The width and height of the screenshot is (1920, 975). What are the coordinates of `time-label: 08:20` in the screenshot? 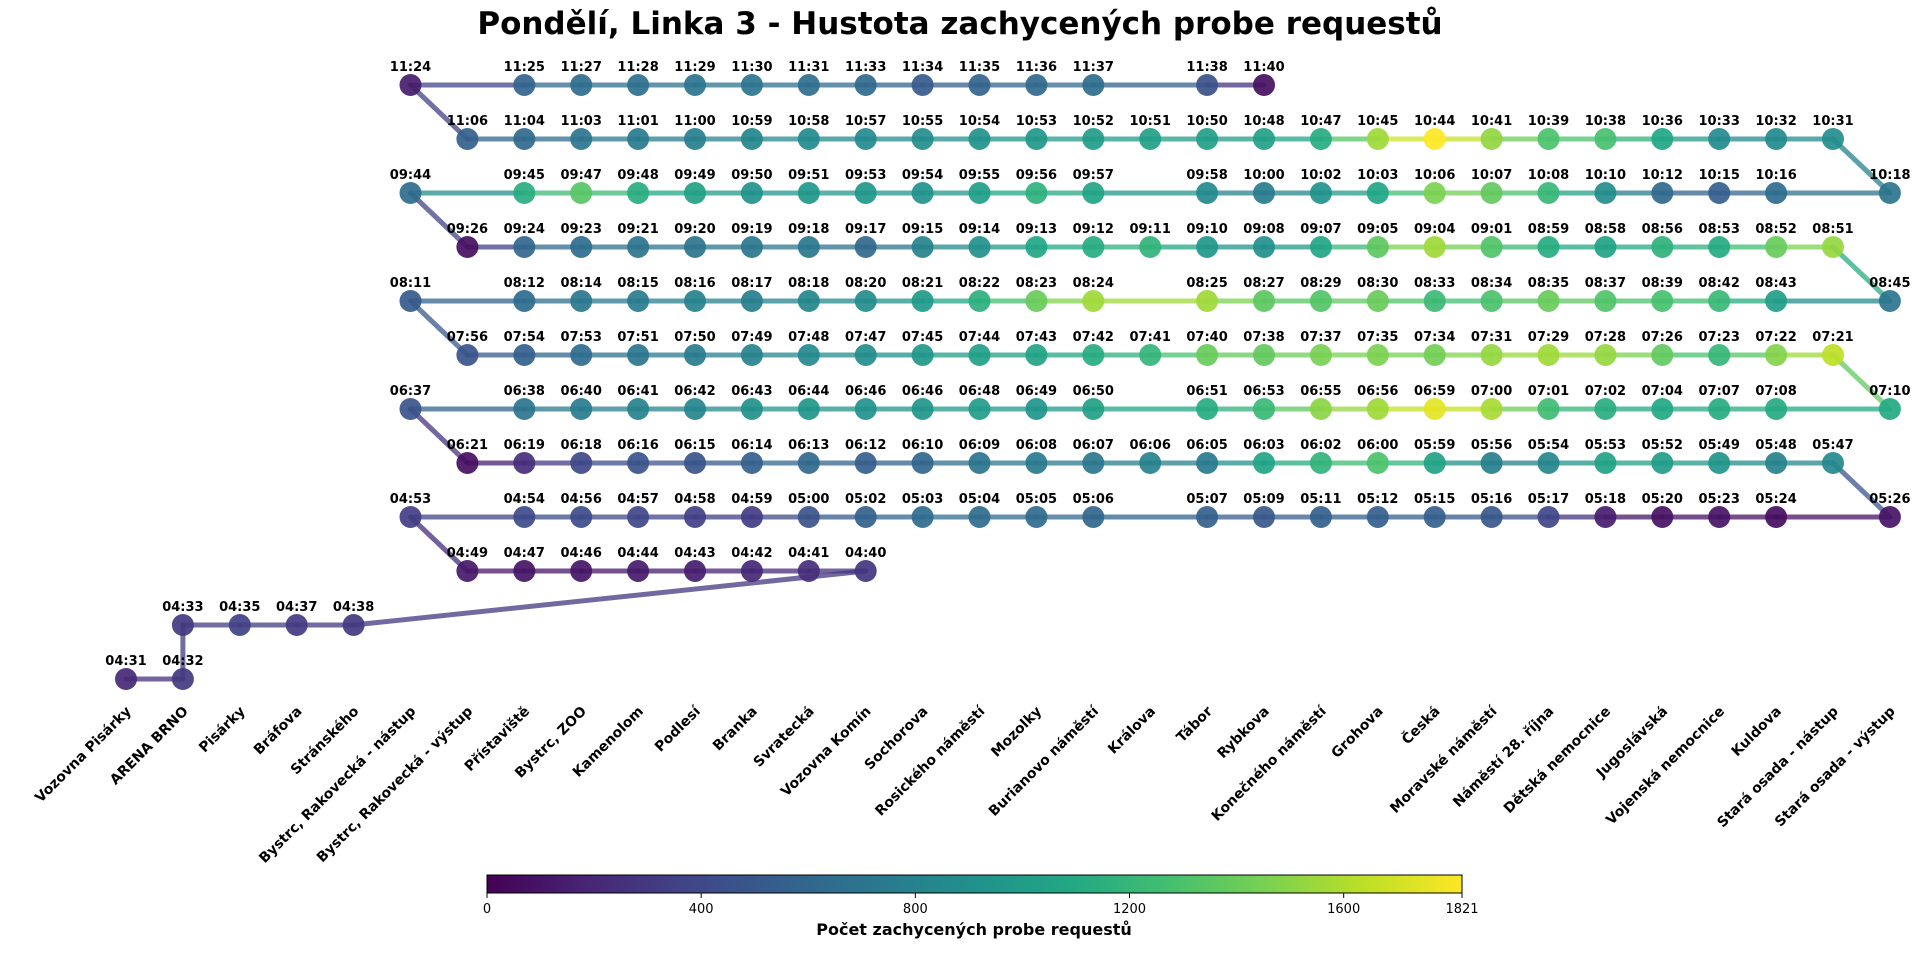 It's located at (865, 283).